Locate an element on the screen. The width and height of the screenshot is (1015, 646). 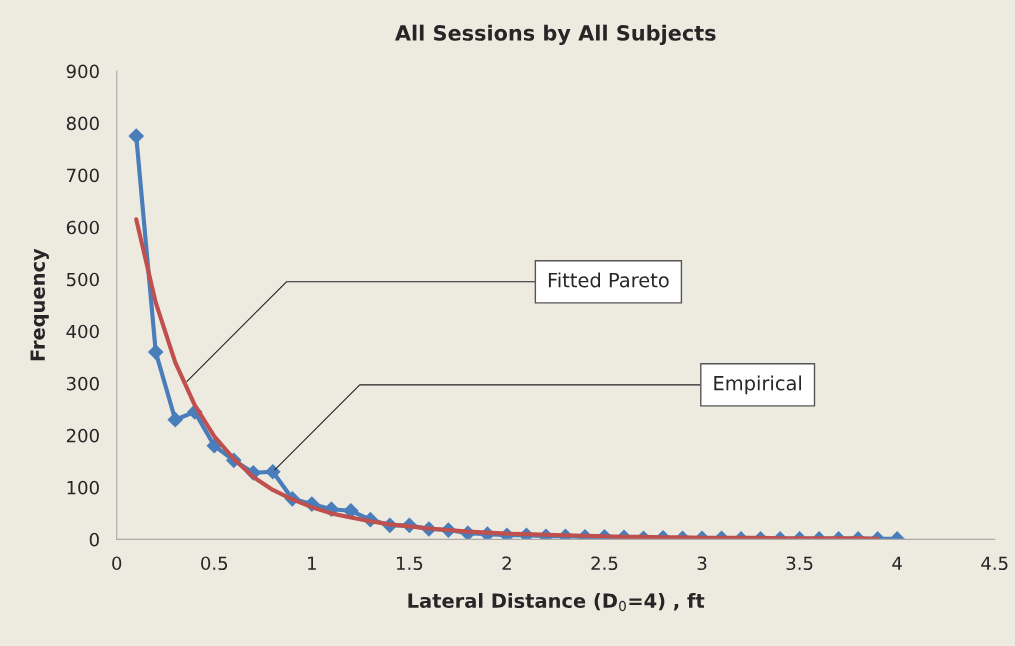
annotation: Empirical is located at coordinates (758, 385).